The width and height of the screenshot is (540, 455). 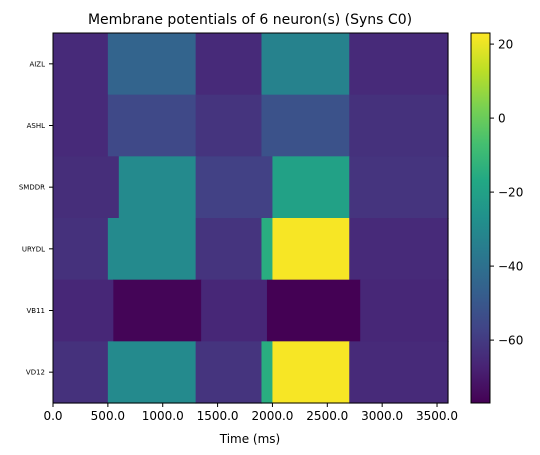 What do you see at coordinates (108, 416) in the screenshot?
I see `x-tick-label: 500.0` at bounding box center [108, 416].